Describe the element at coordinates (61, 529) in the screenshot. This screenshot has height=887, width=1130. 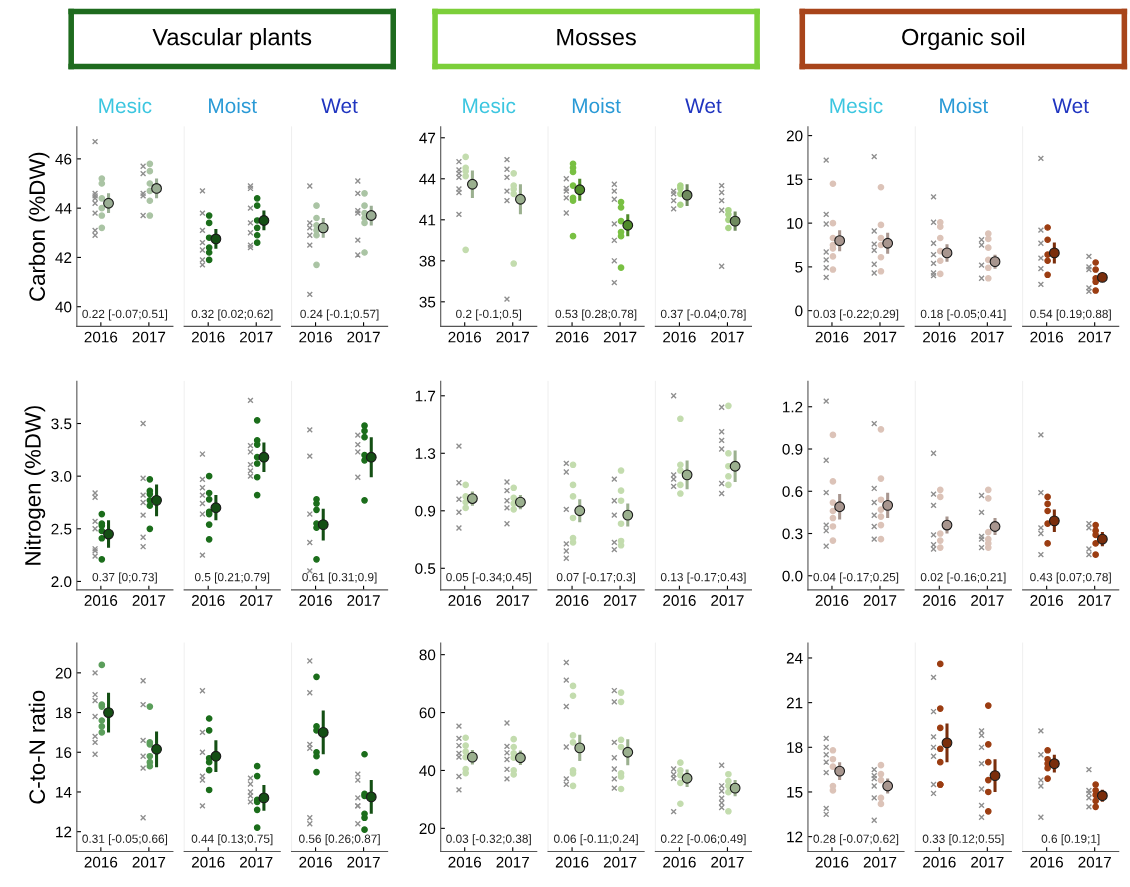
I see `y-tick-label: 2.5` at that location.